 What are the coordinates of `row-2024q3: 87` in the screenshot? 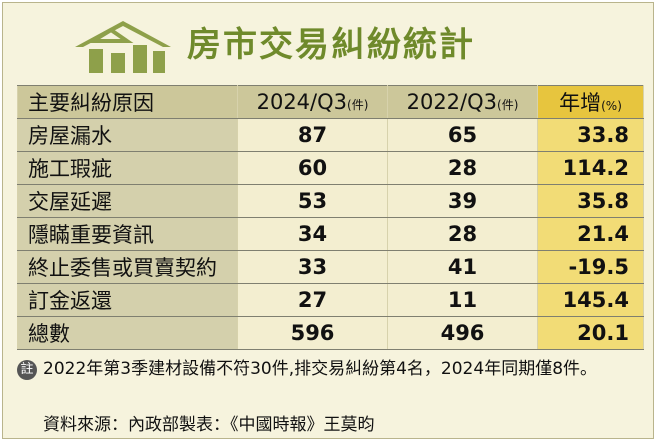 It's located at (312, 135).